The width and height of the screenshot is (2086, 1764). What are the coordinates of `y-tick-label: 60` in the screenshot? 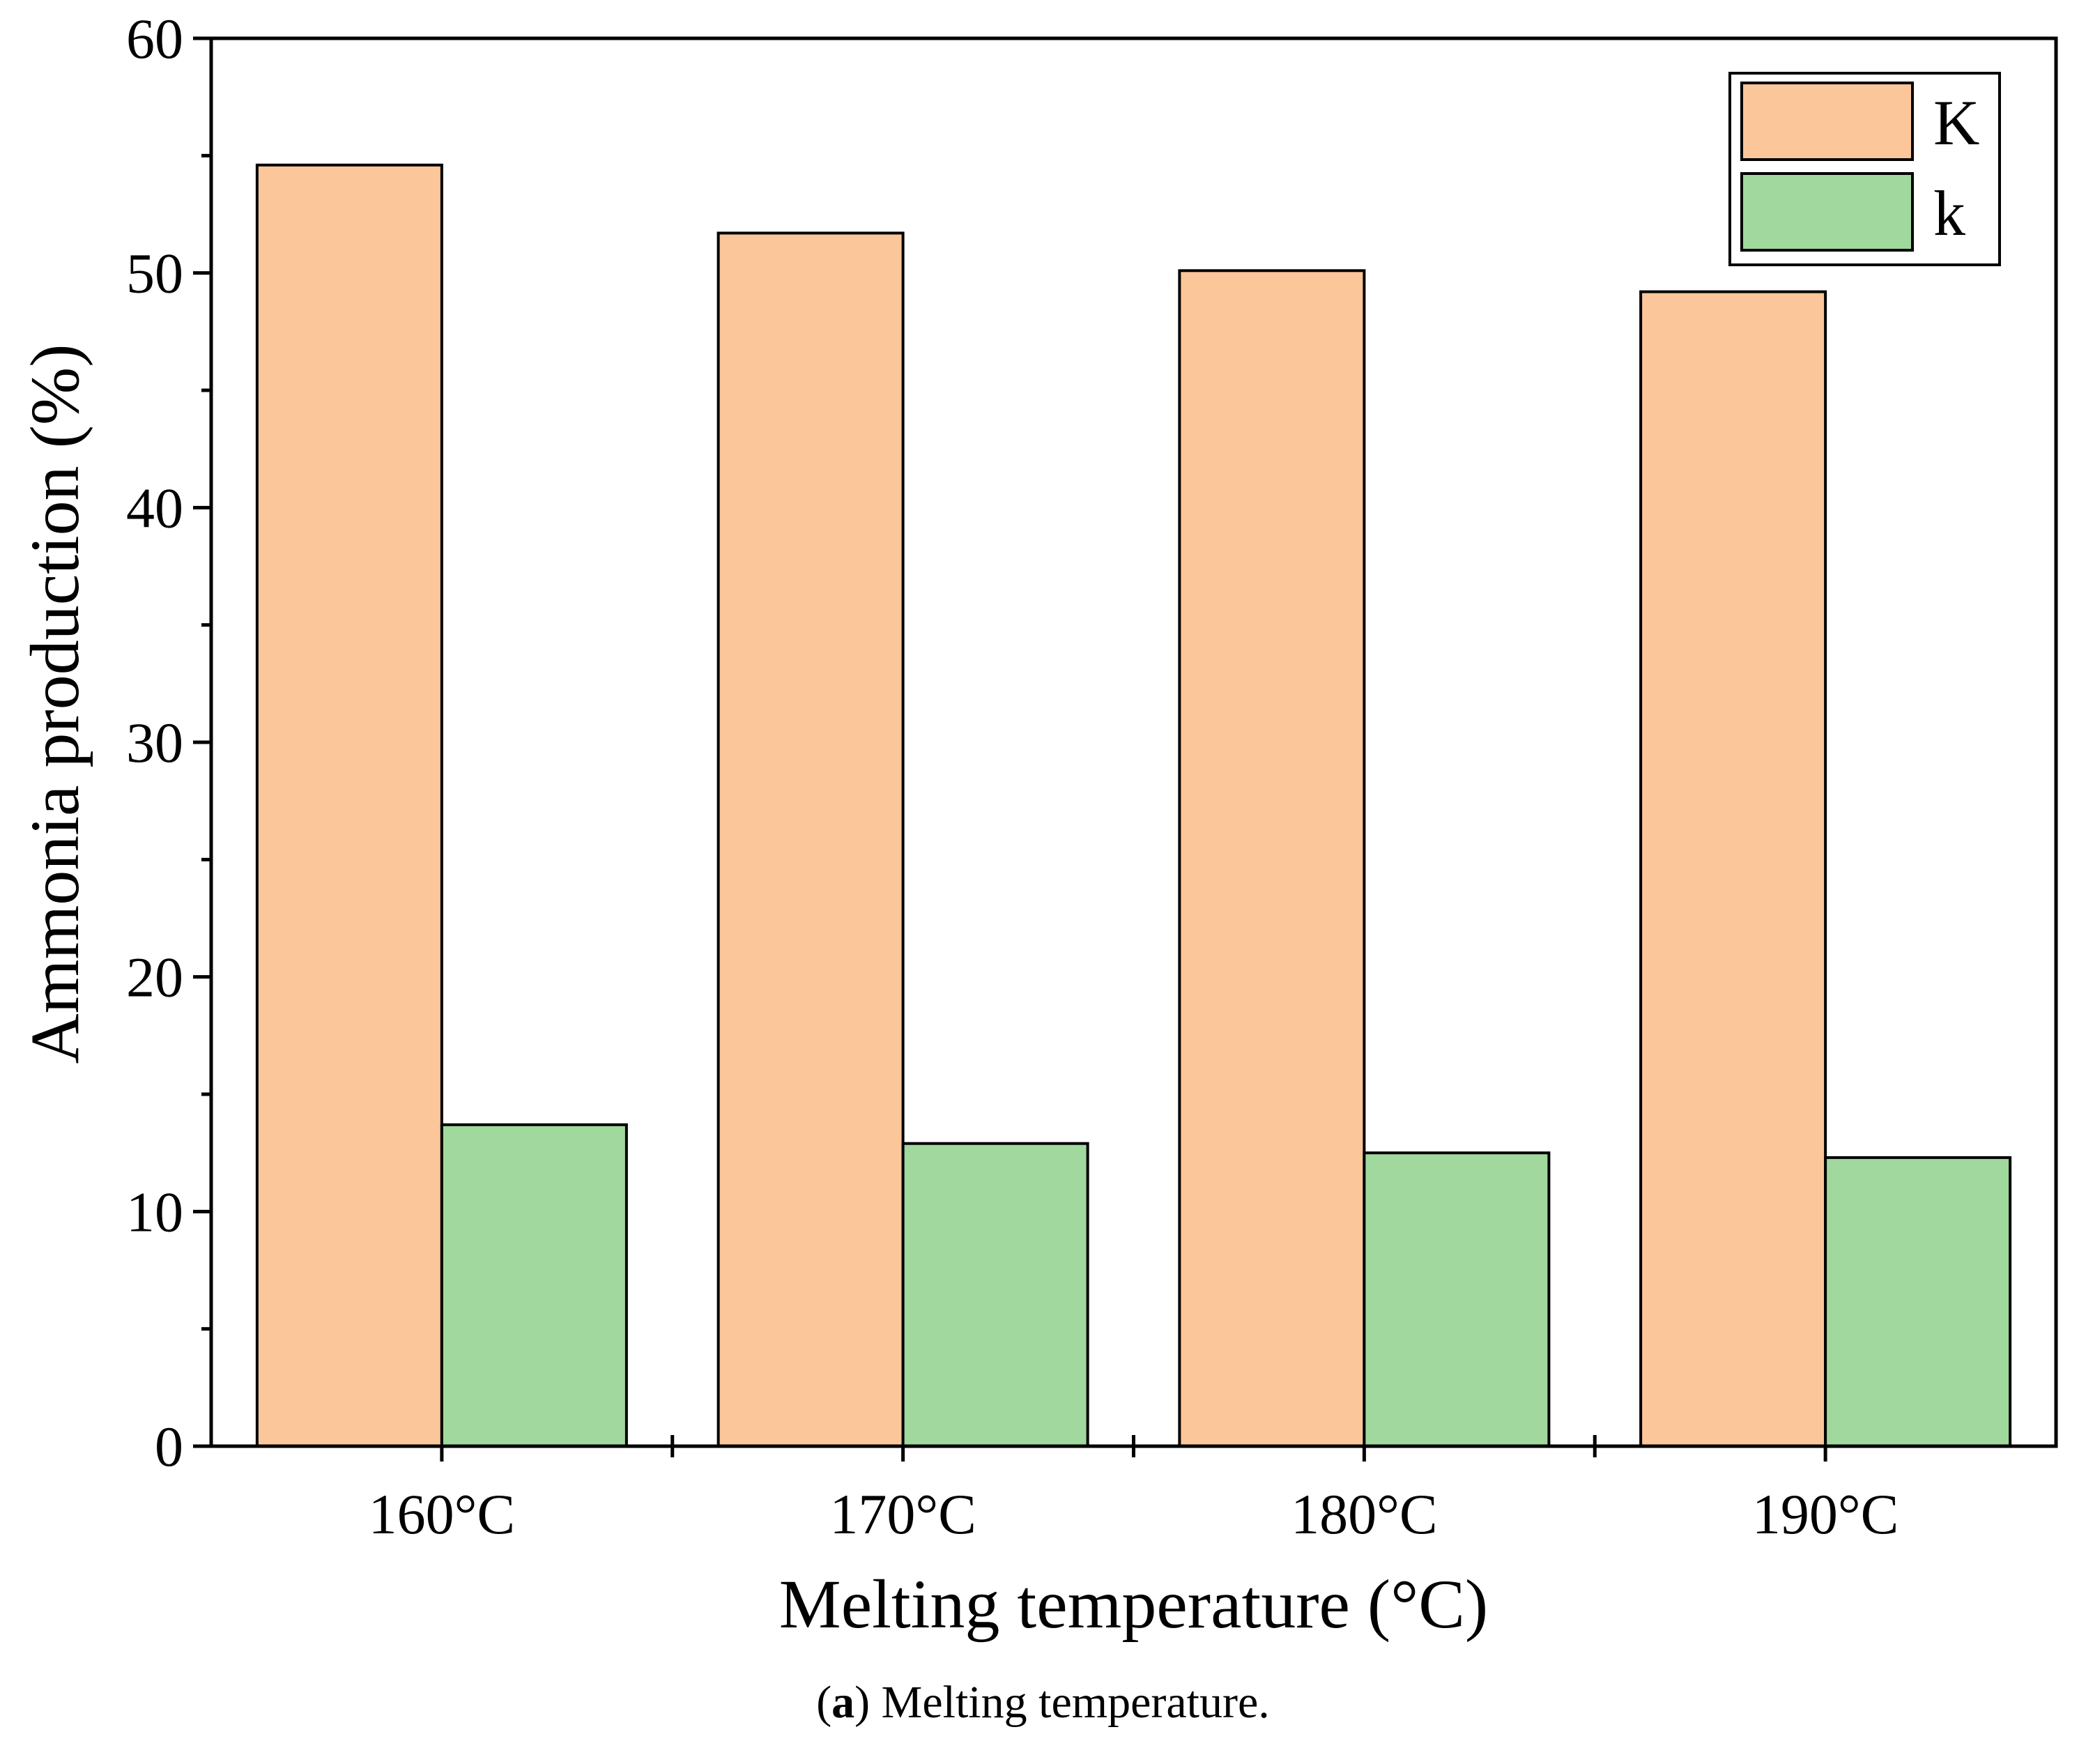 It's located at (154, 38).